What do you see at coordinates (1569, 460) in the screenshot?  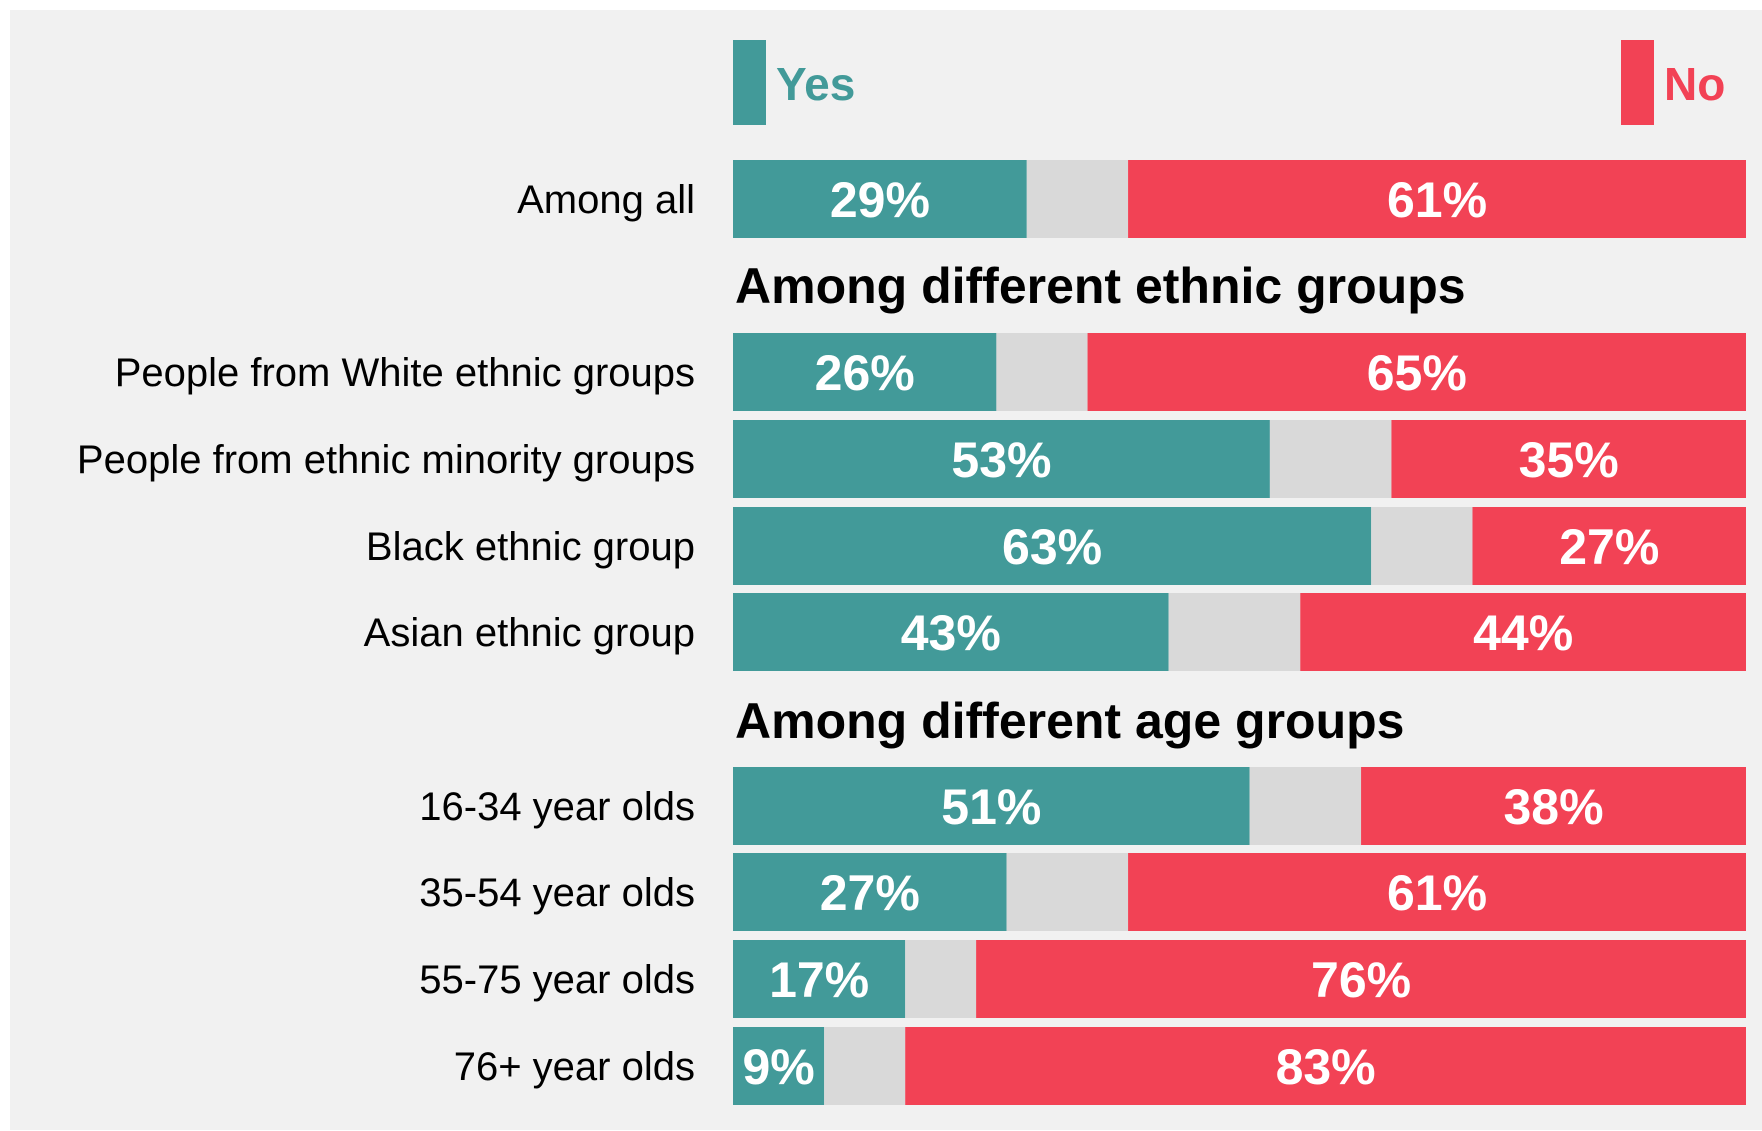 I see `bar-no-value-label: 35%` at bounding box center [1569, 460].